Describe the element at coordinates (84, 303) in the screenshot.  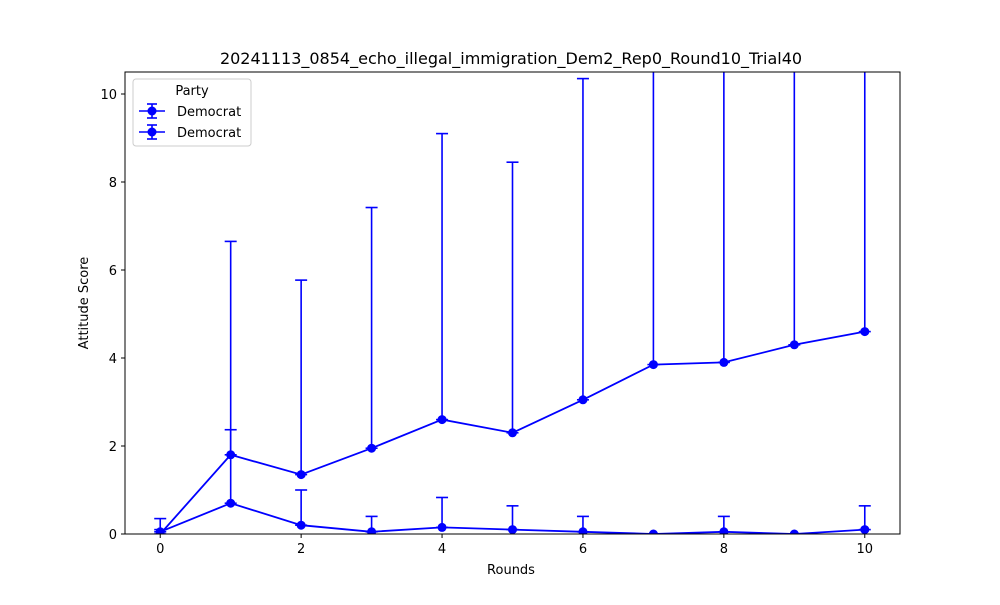
I see `y-axis-label: Attitude Score` at that location.